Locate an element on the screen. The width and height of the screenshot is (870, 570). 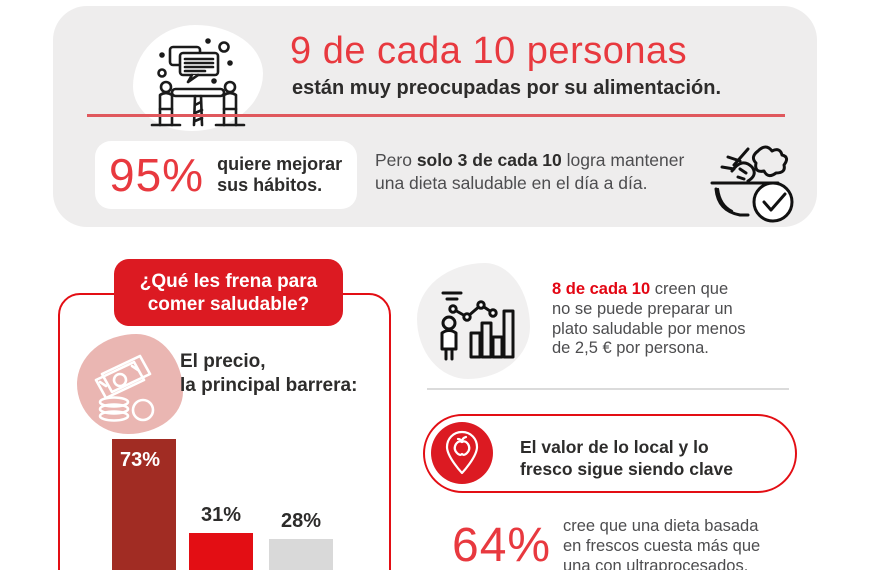
apple-pin-icon is located at coordinates (462, 452).